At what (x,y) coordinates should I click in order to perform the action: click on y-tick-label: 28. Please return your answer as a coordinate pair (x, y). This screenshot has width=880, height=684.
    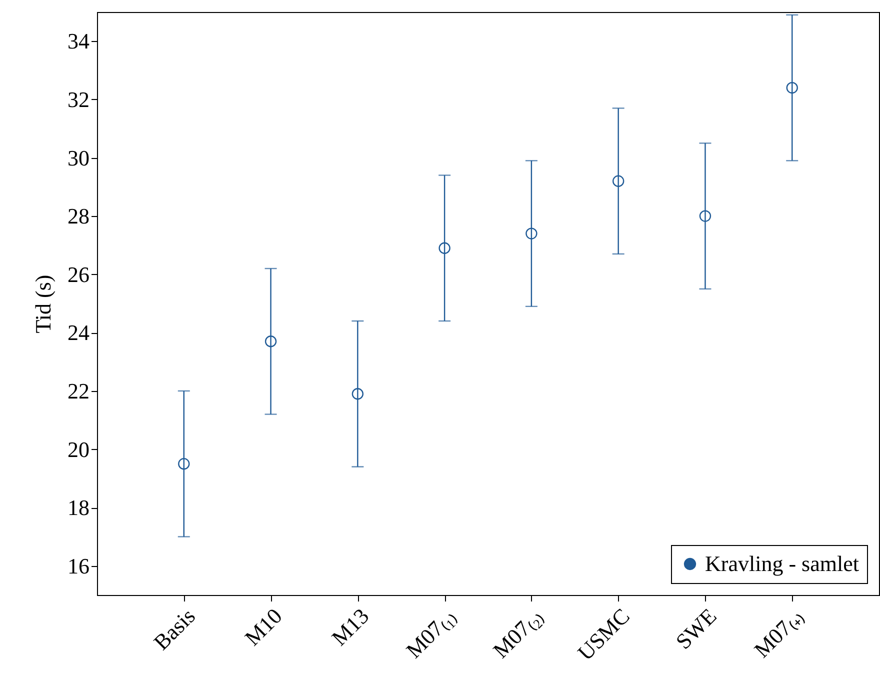
    Looking at the image, I should click on (79, 216).